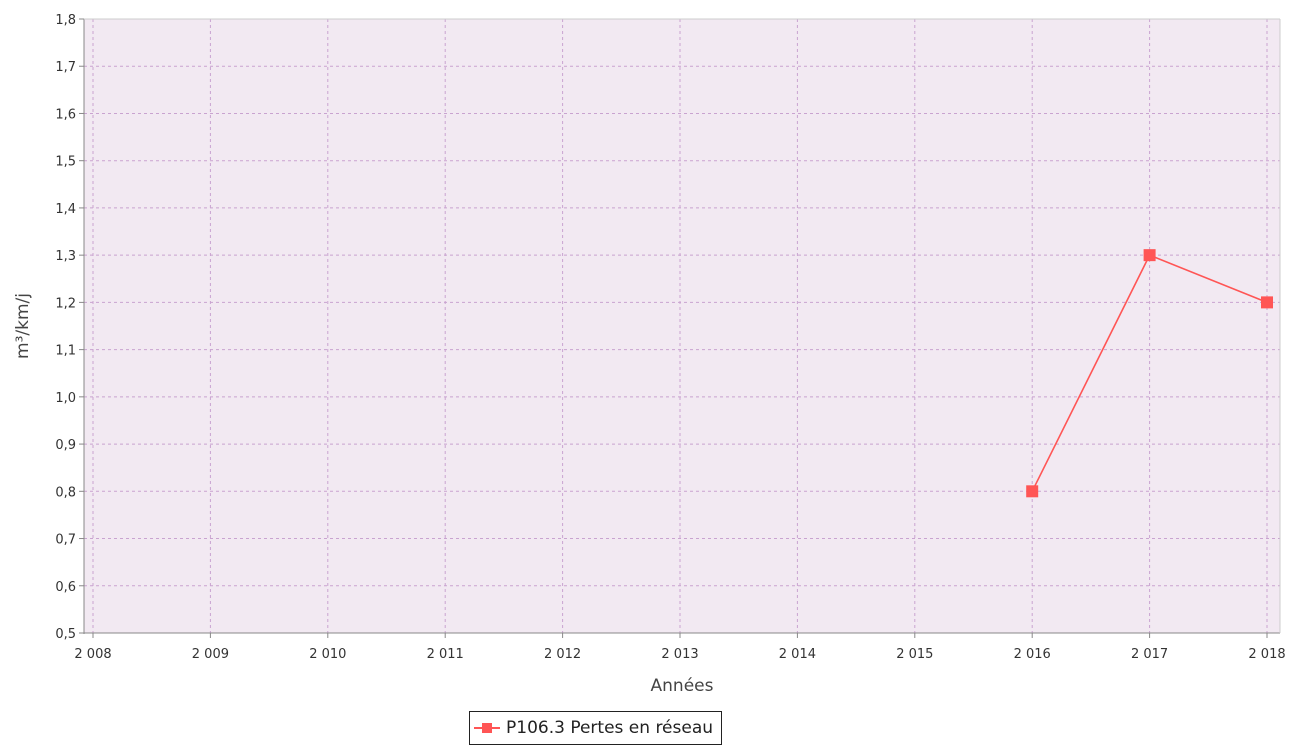  I want to click on x-tick-label: 2 008, so click(92, 654).